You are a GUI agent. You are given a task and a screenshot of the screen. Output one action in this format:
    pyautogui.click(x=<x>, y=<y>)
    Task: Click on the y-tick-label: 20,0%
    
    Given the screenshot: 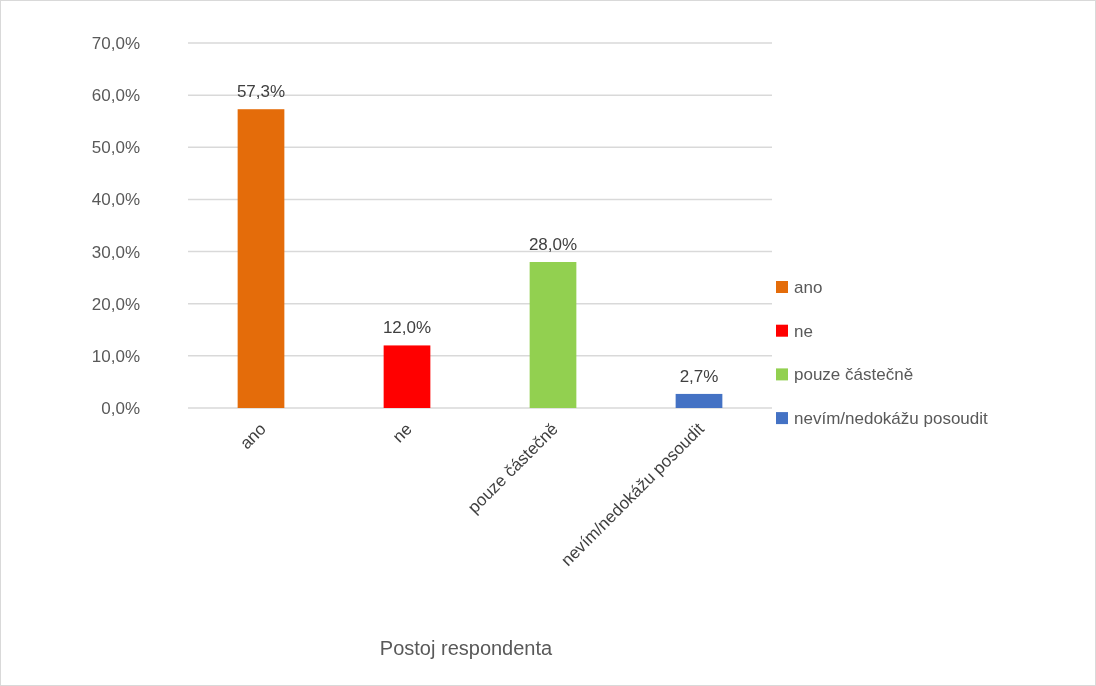 What is the action you would take?
    pyautogui.click(x=115, y=304)
    